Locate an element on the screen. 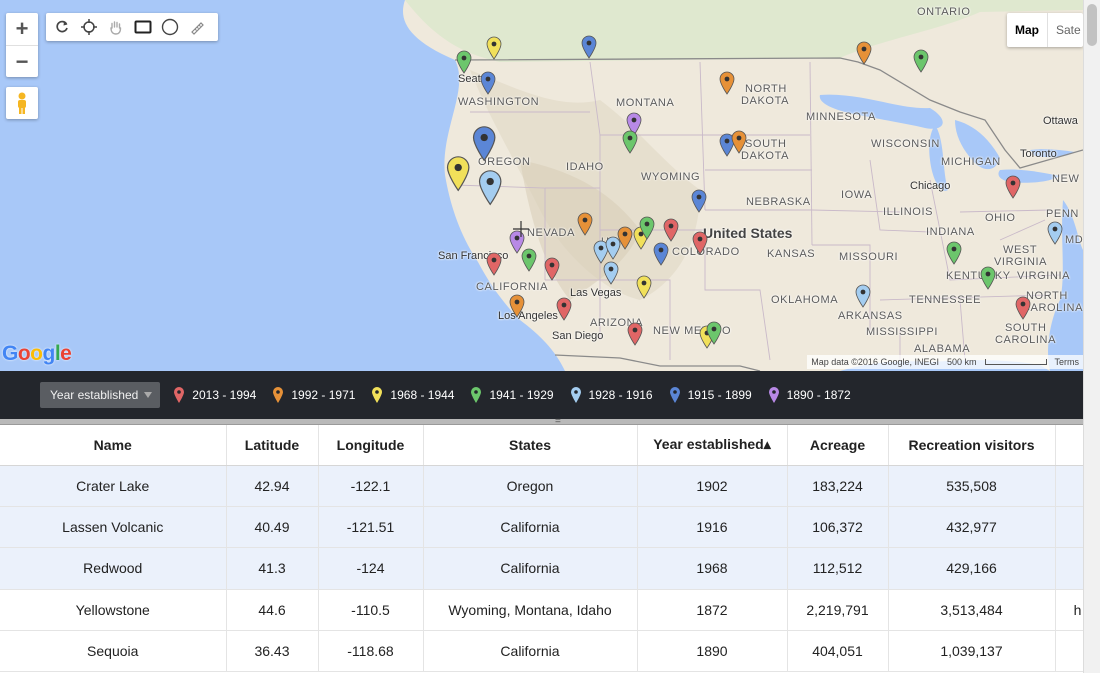 This screenshot has width=1100, height=673. scrollbar-thumb is located at coordinates (1092, 25).